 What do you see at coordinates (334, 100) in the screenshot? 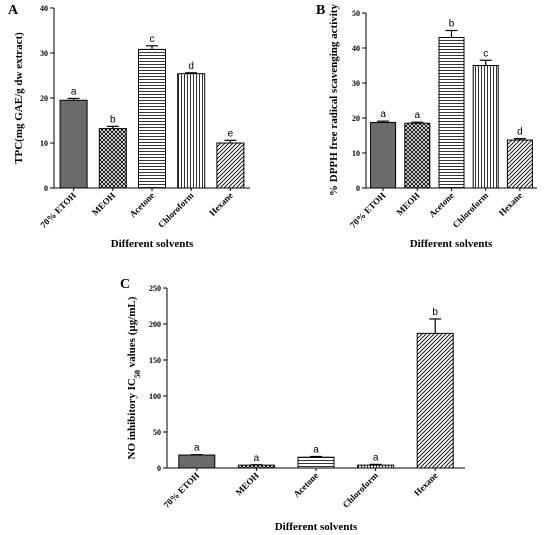
I see `y-axis-title: % DPPH free radical scavenging activity` at bounding box center [334, 100].